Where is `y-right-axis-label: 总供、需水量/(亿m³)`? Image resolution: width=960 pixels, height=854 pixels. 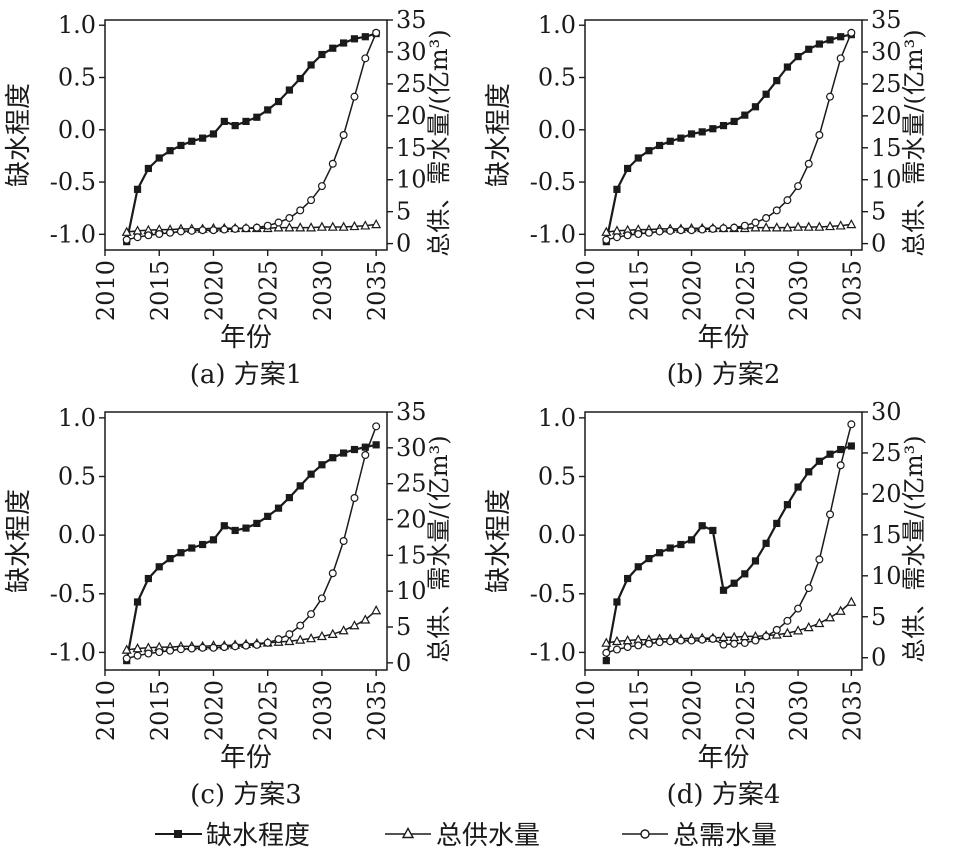 y-right-axis-label: 总供、需水量/(亿m³) is located at coordinates (439, 548).